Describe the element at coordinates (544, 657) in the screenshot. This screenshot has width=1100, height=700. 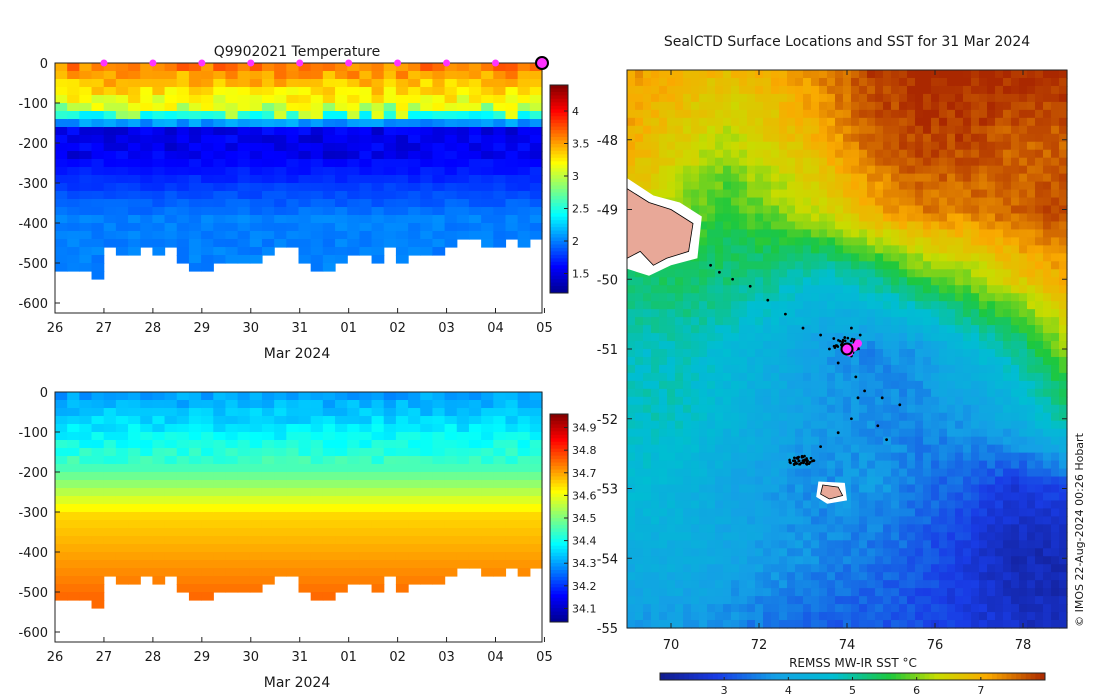
I see `x-tick-label: 05` at that location.